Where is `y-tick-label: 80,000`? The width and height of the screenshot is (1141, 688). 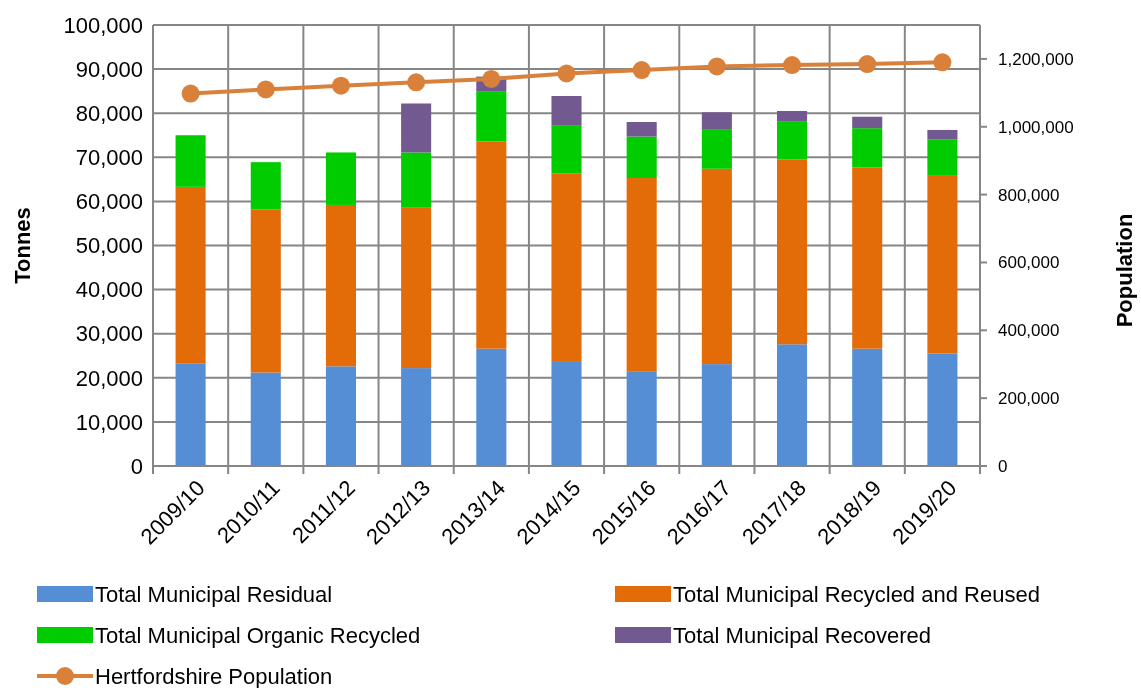
y-tick-label: 80,000 is located at coordinates (109, 113).